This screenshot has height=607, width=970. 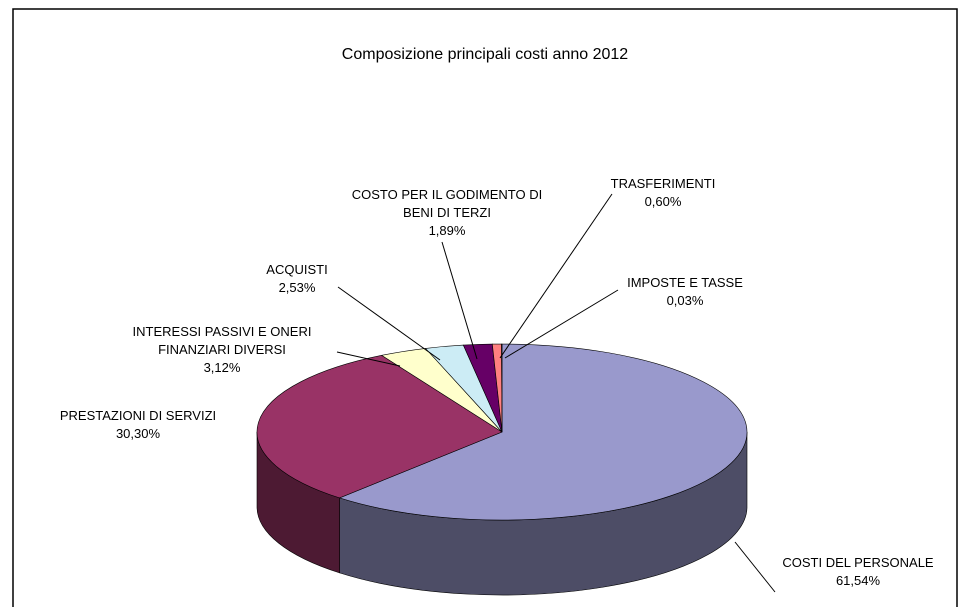 What do you see at coordinates (663, 183) in the screenshot?
I see `category-label: TRASFERIMENTI` at bounding box center [663, 183].